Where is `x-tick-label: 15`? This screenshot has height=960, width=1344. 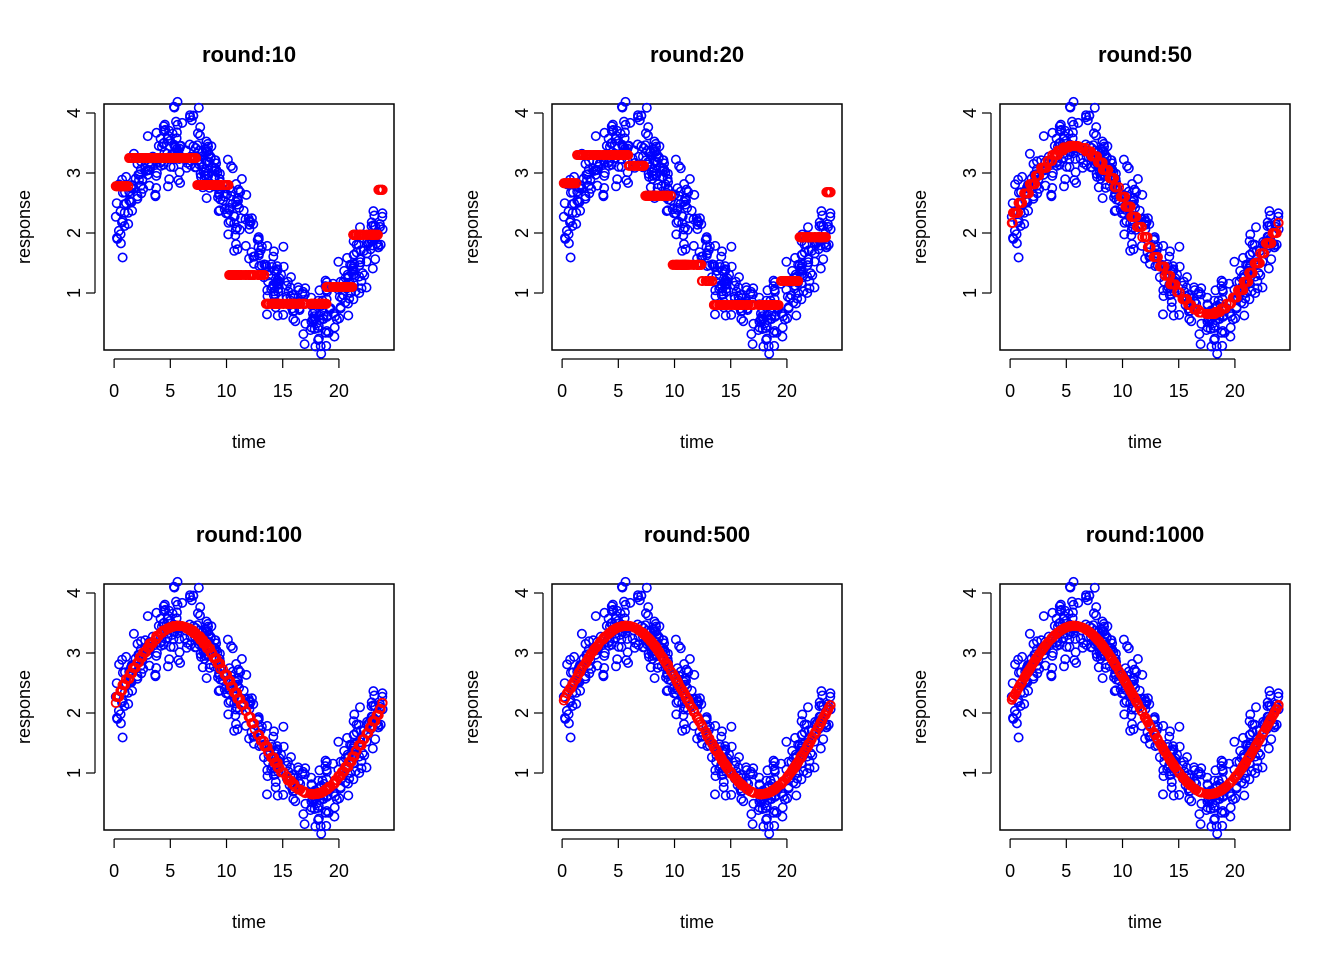
x-tick-label: 15 is located at coordinates (283, 391).